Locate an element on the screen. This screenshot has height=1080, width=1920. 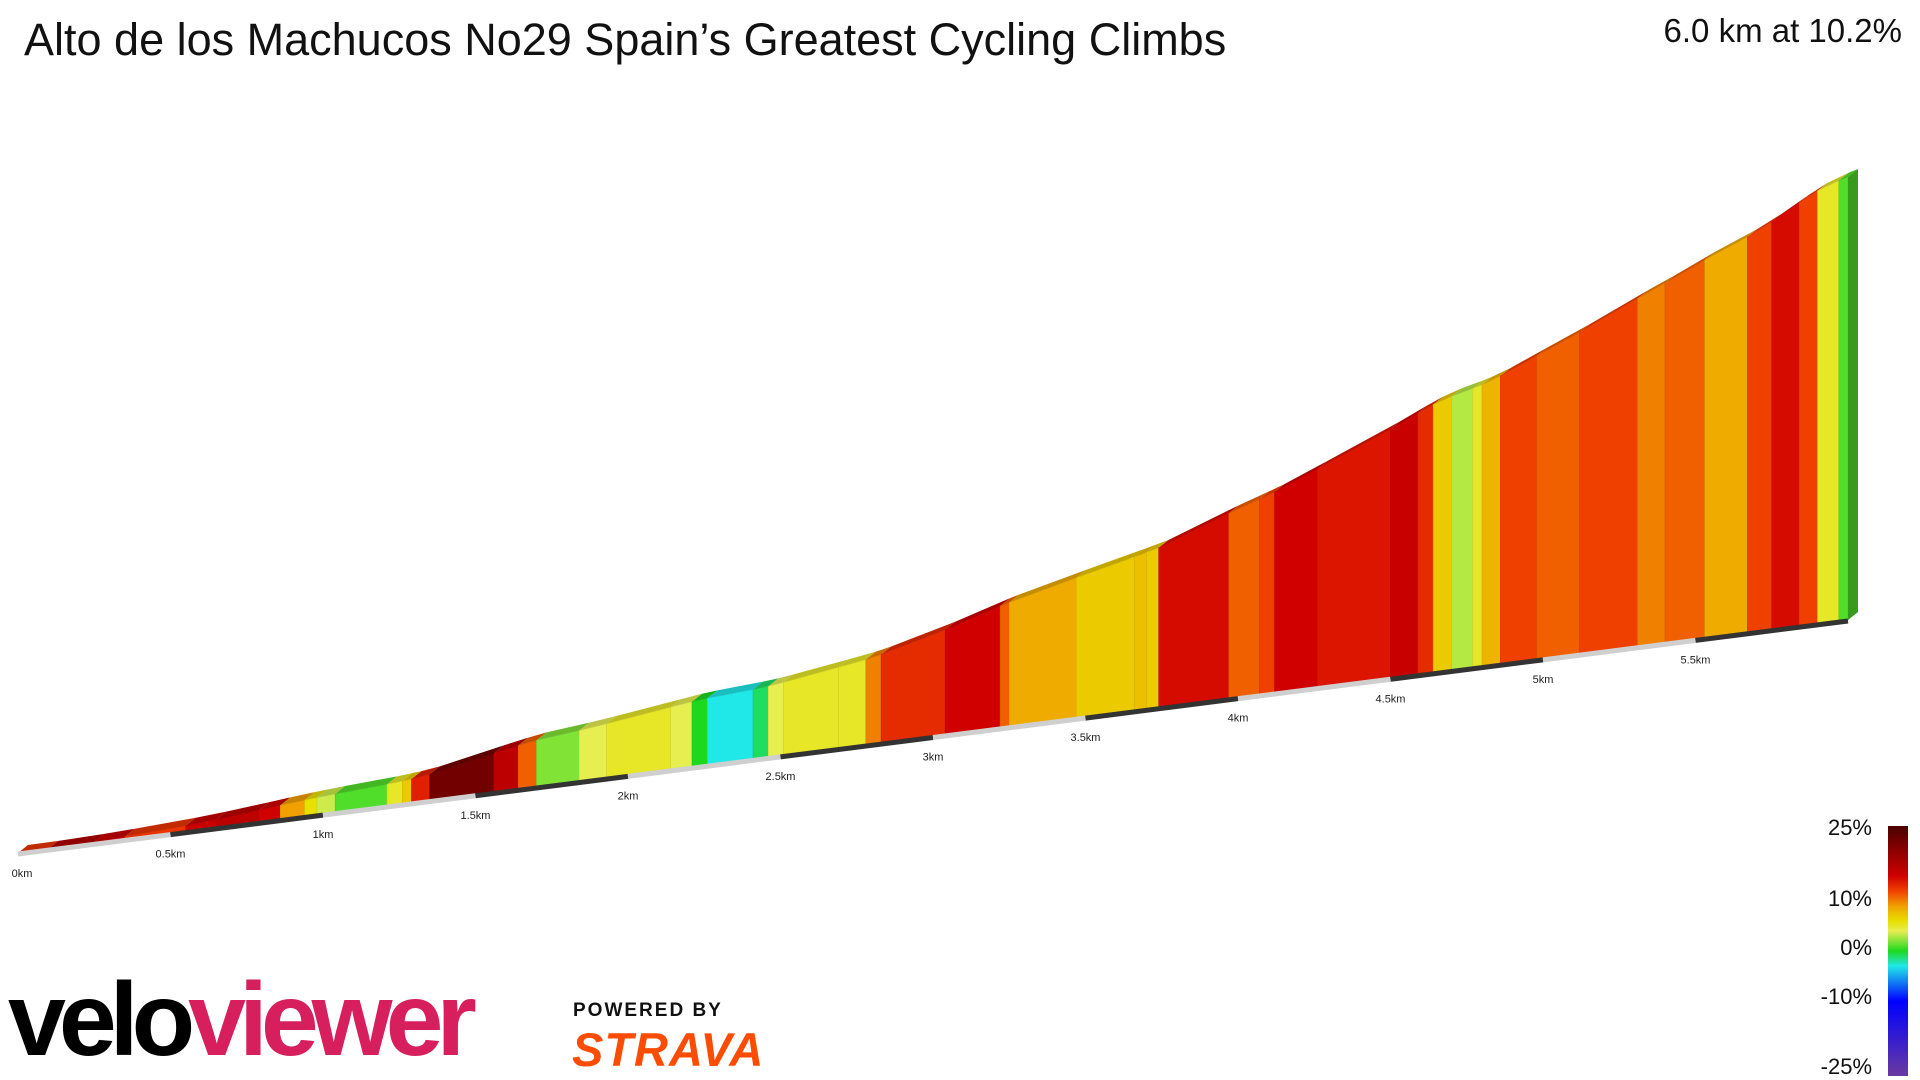
scale-label-neg10: -10% is located at coordinates (1846, 996).